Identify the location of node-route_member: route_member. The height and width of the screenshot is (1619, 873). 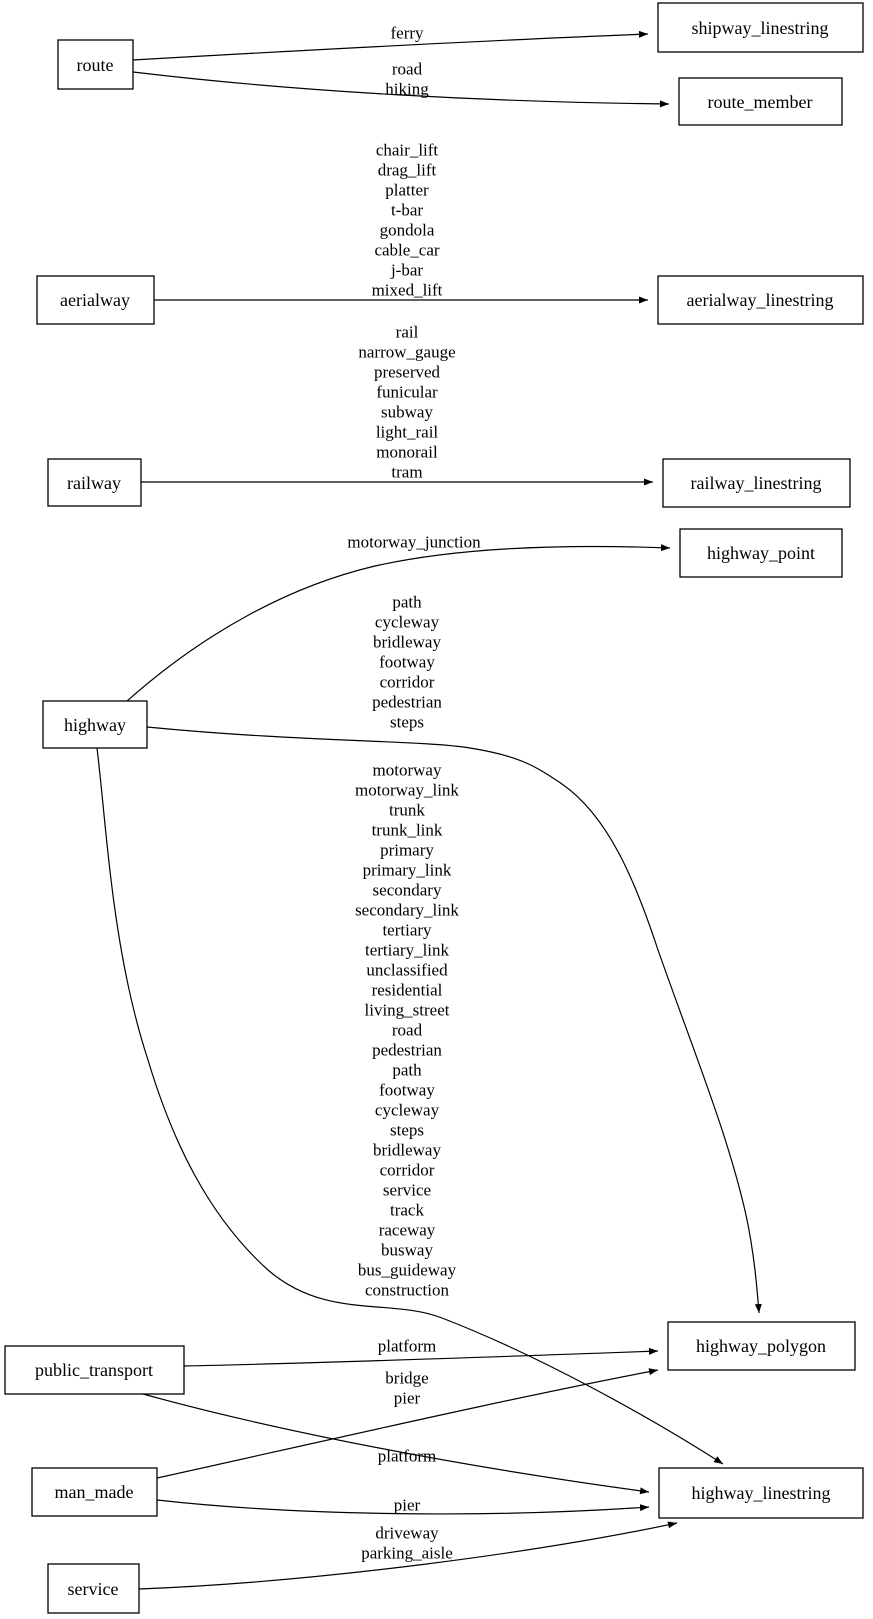
(760, 101).